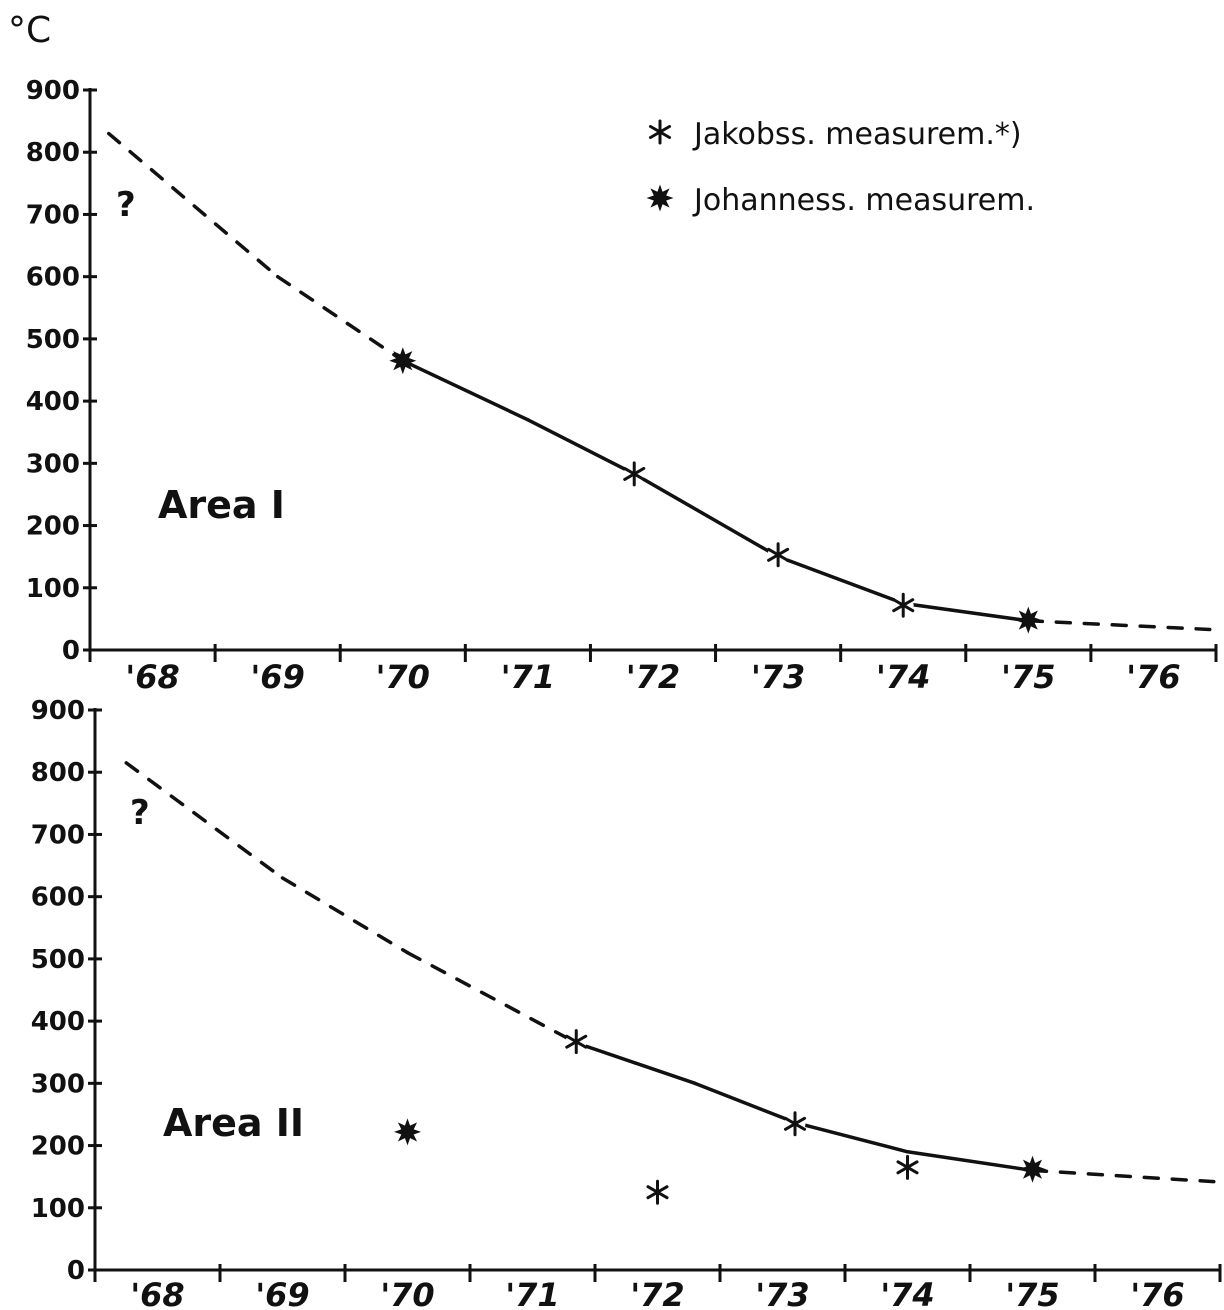  What do you see at coordinates (233, 1123) in the screenshot?
I see `area-title: Area II` at bounding box center [233, 1123].